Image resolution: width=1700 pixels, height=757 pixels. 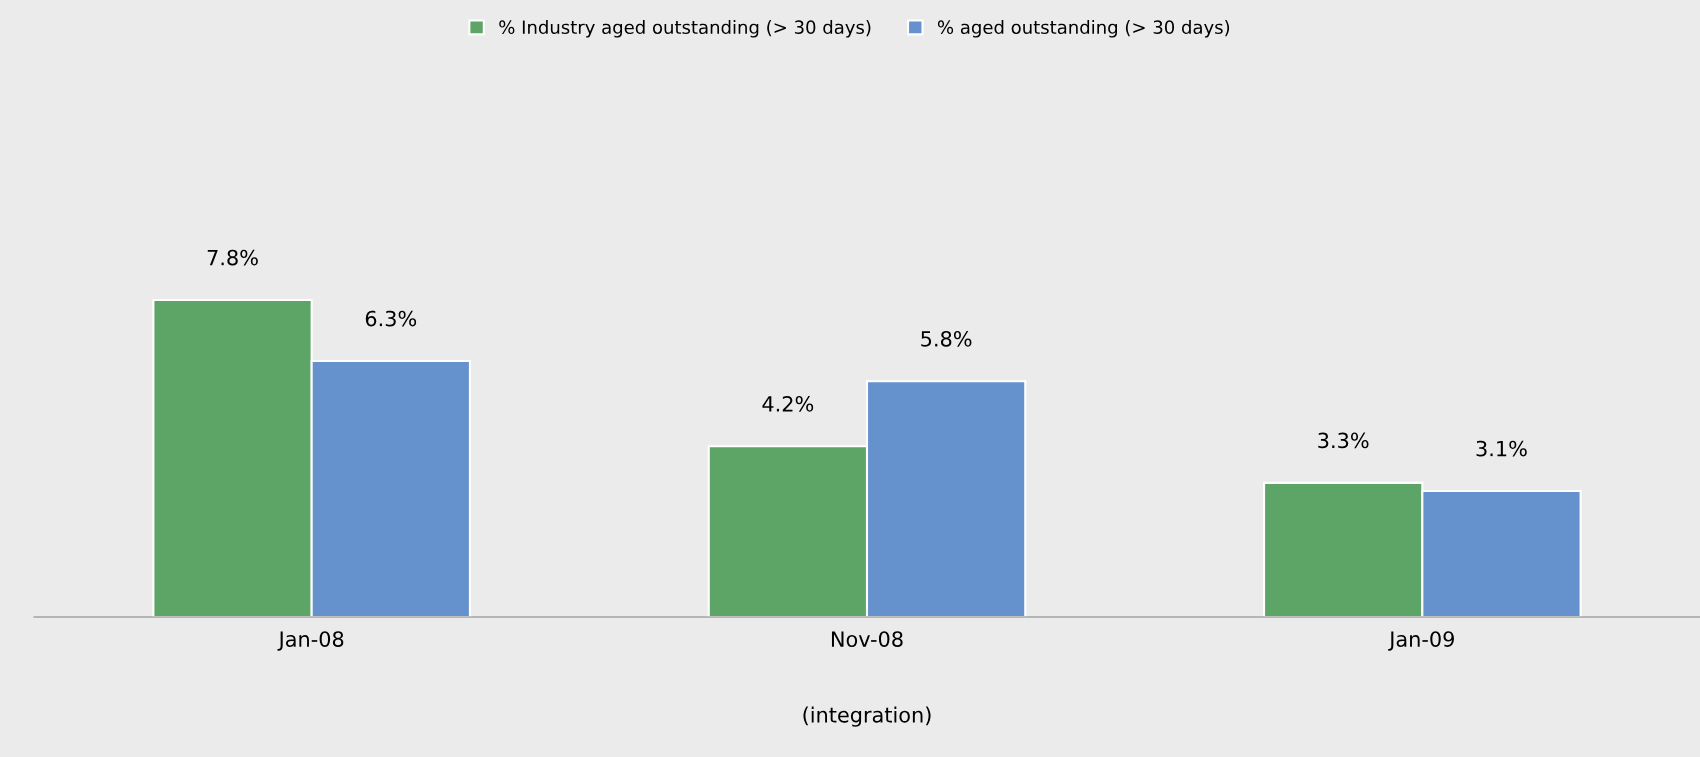 What do you see at coordinates (867, 716) in the screenshot?
I see `x-axis-title: (integration)` at bounding box center [867, 716].